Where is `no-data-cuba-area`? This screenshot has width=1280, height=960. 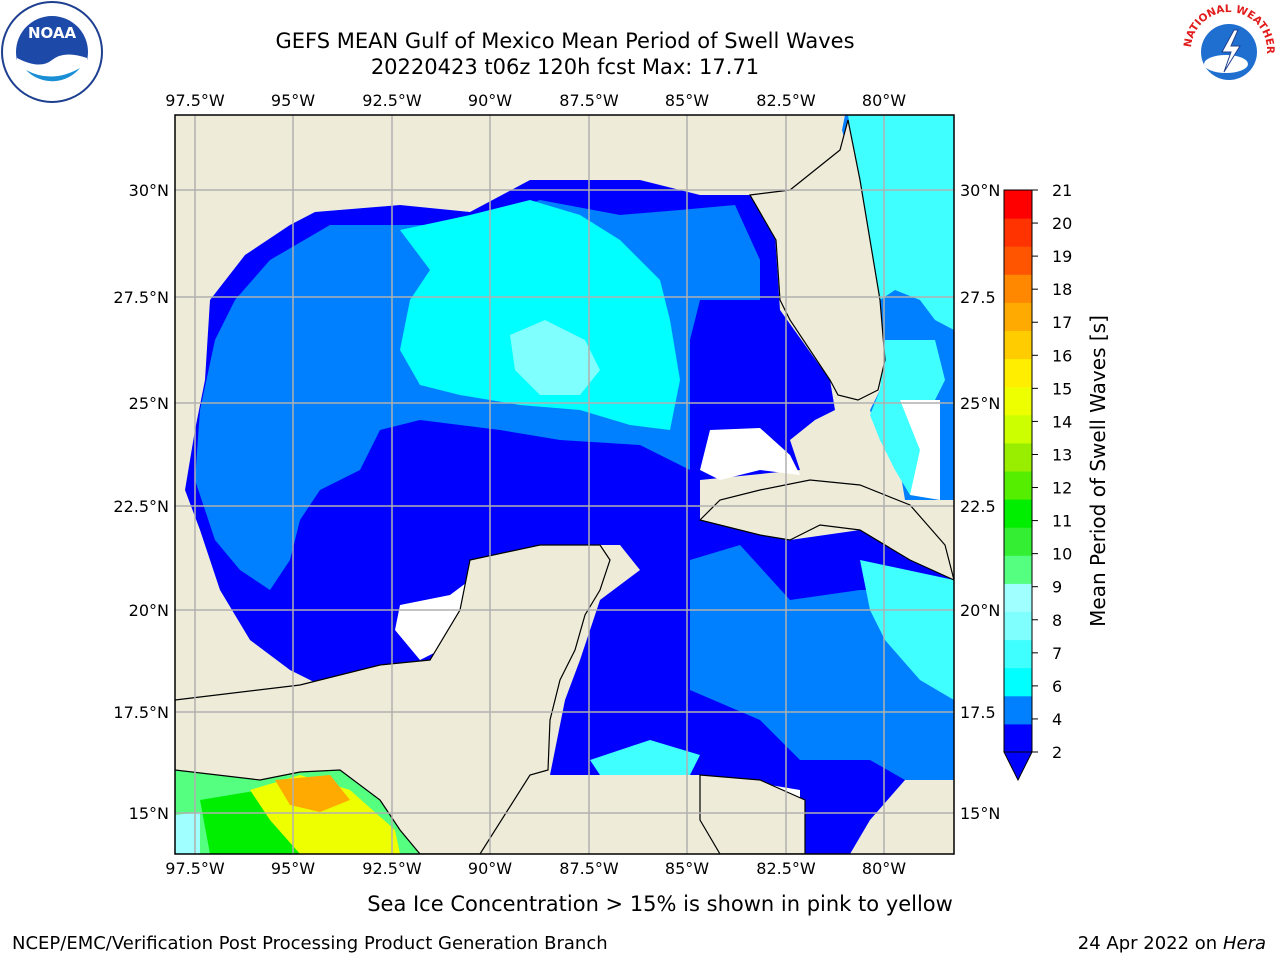 no-data-cuba-area is located at coordinates (750, 454).